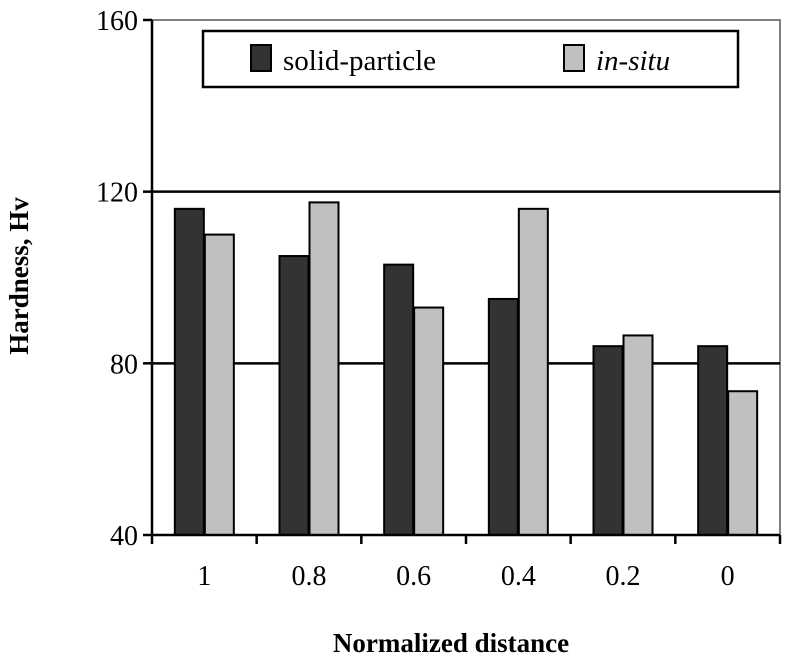  Describe the element at coordinates (204, 576) in the screenshot. I see `x-tick-label: 1` at that location.